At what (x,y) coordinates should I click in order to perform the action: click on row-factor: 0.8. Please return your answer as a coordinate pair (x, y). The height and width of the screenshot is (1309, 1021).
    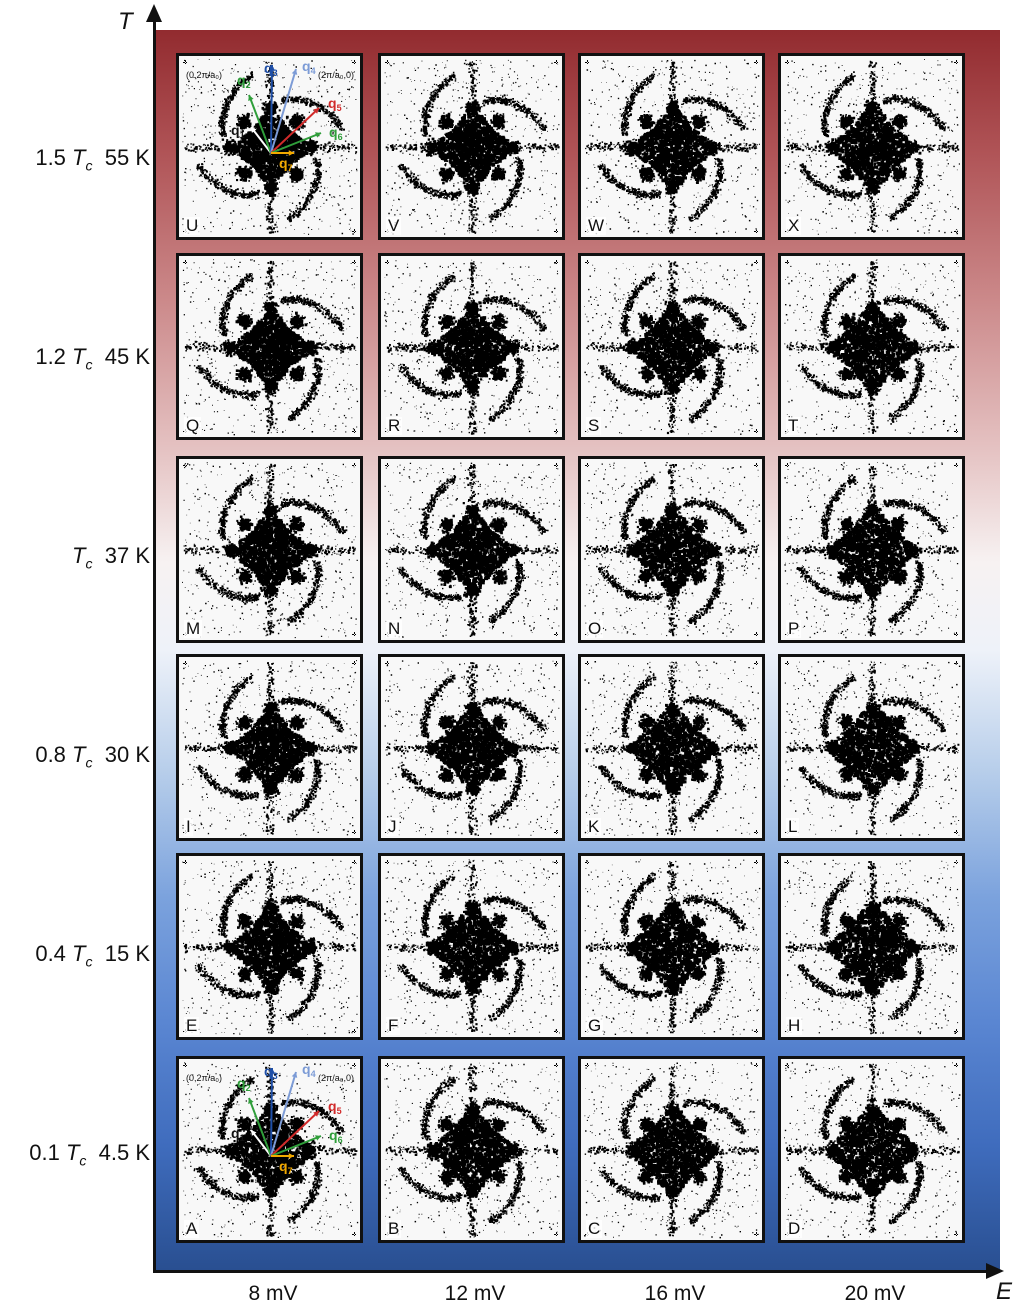
    Looking at the image, I should click on (50, 754).